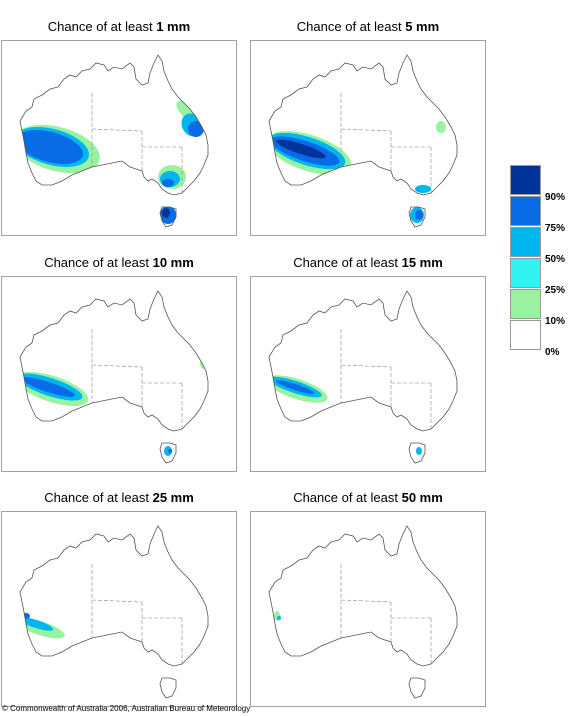 The height and width of the screenshot is (716, 570). I want to click on map-25mm, so click(119, 609).